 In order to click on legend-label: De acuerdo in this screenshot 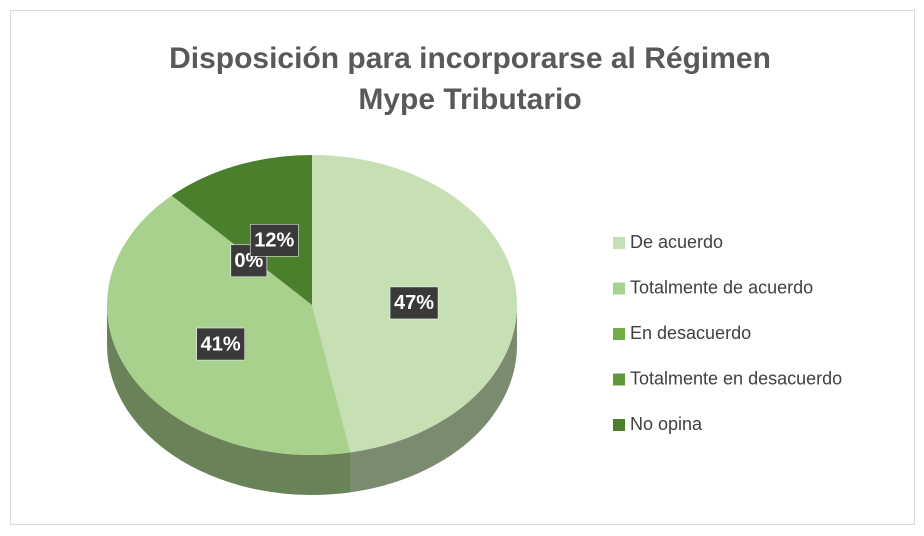, I will do `click(676, 242)`.